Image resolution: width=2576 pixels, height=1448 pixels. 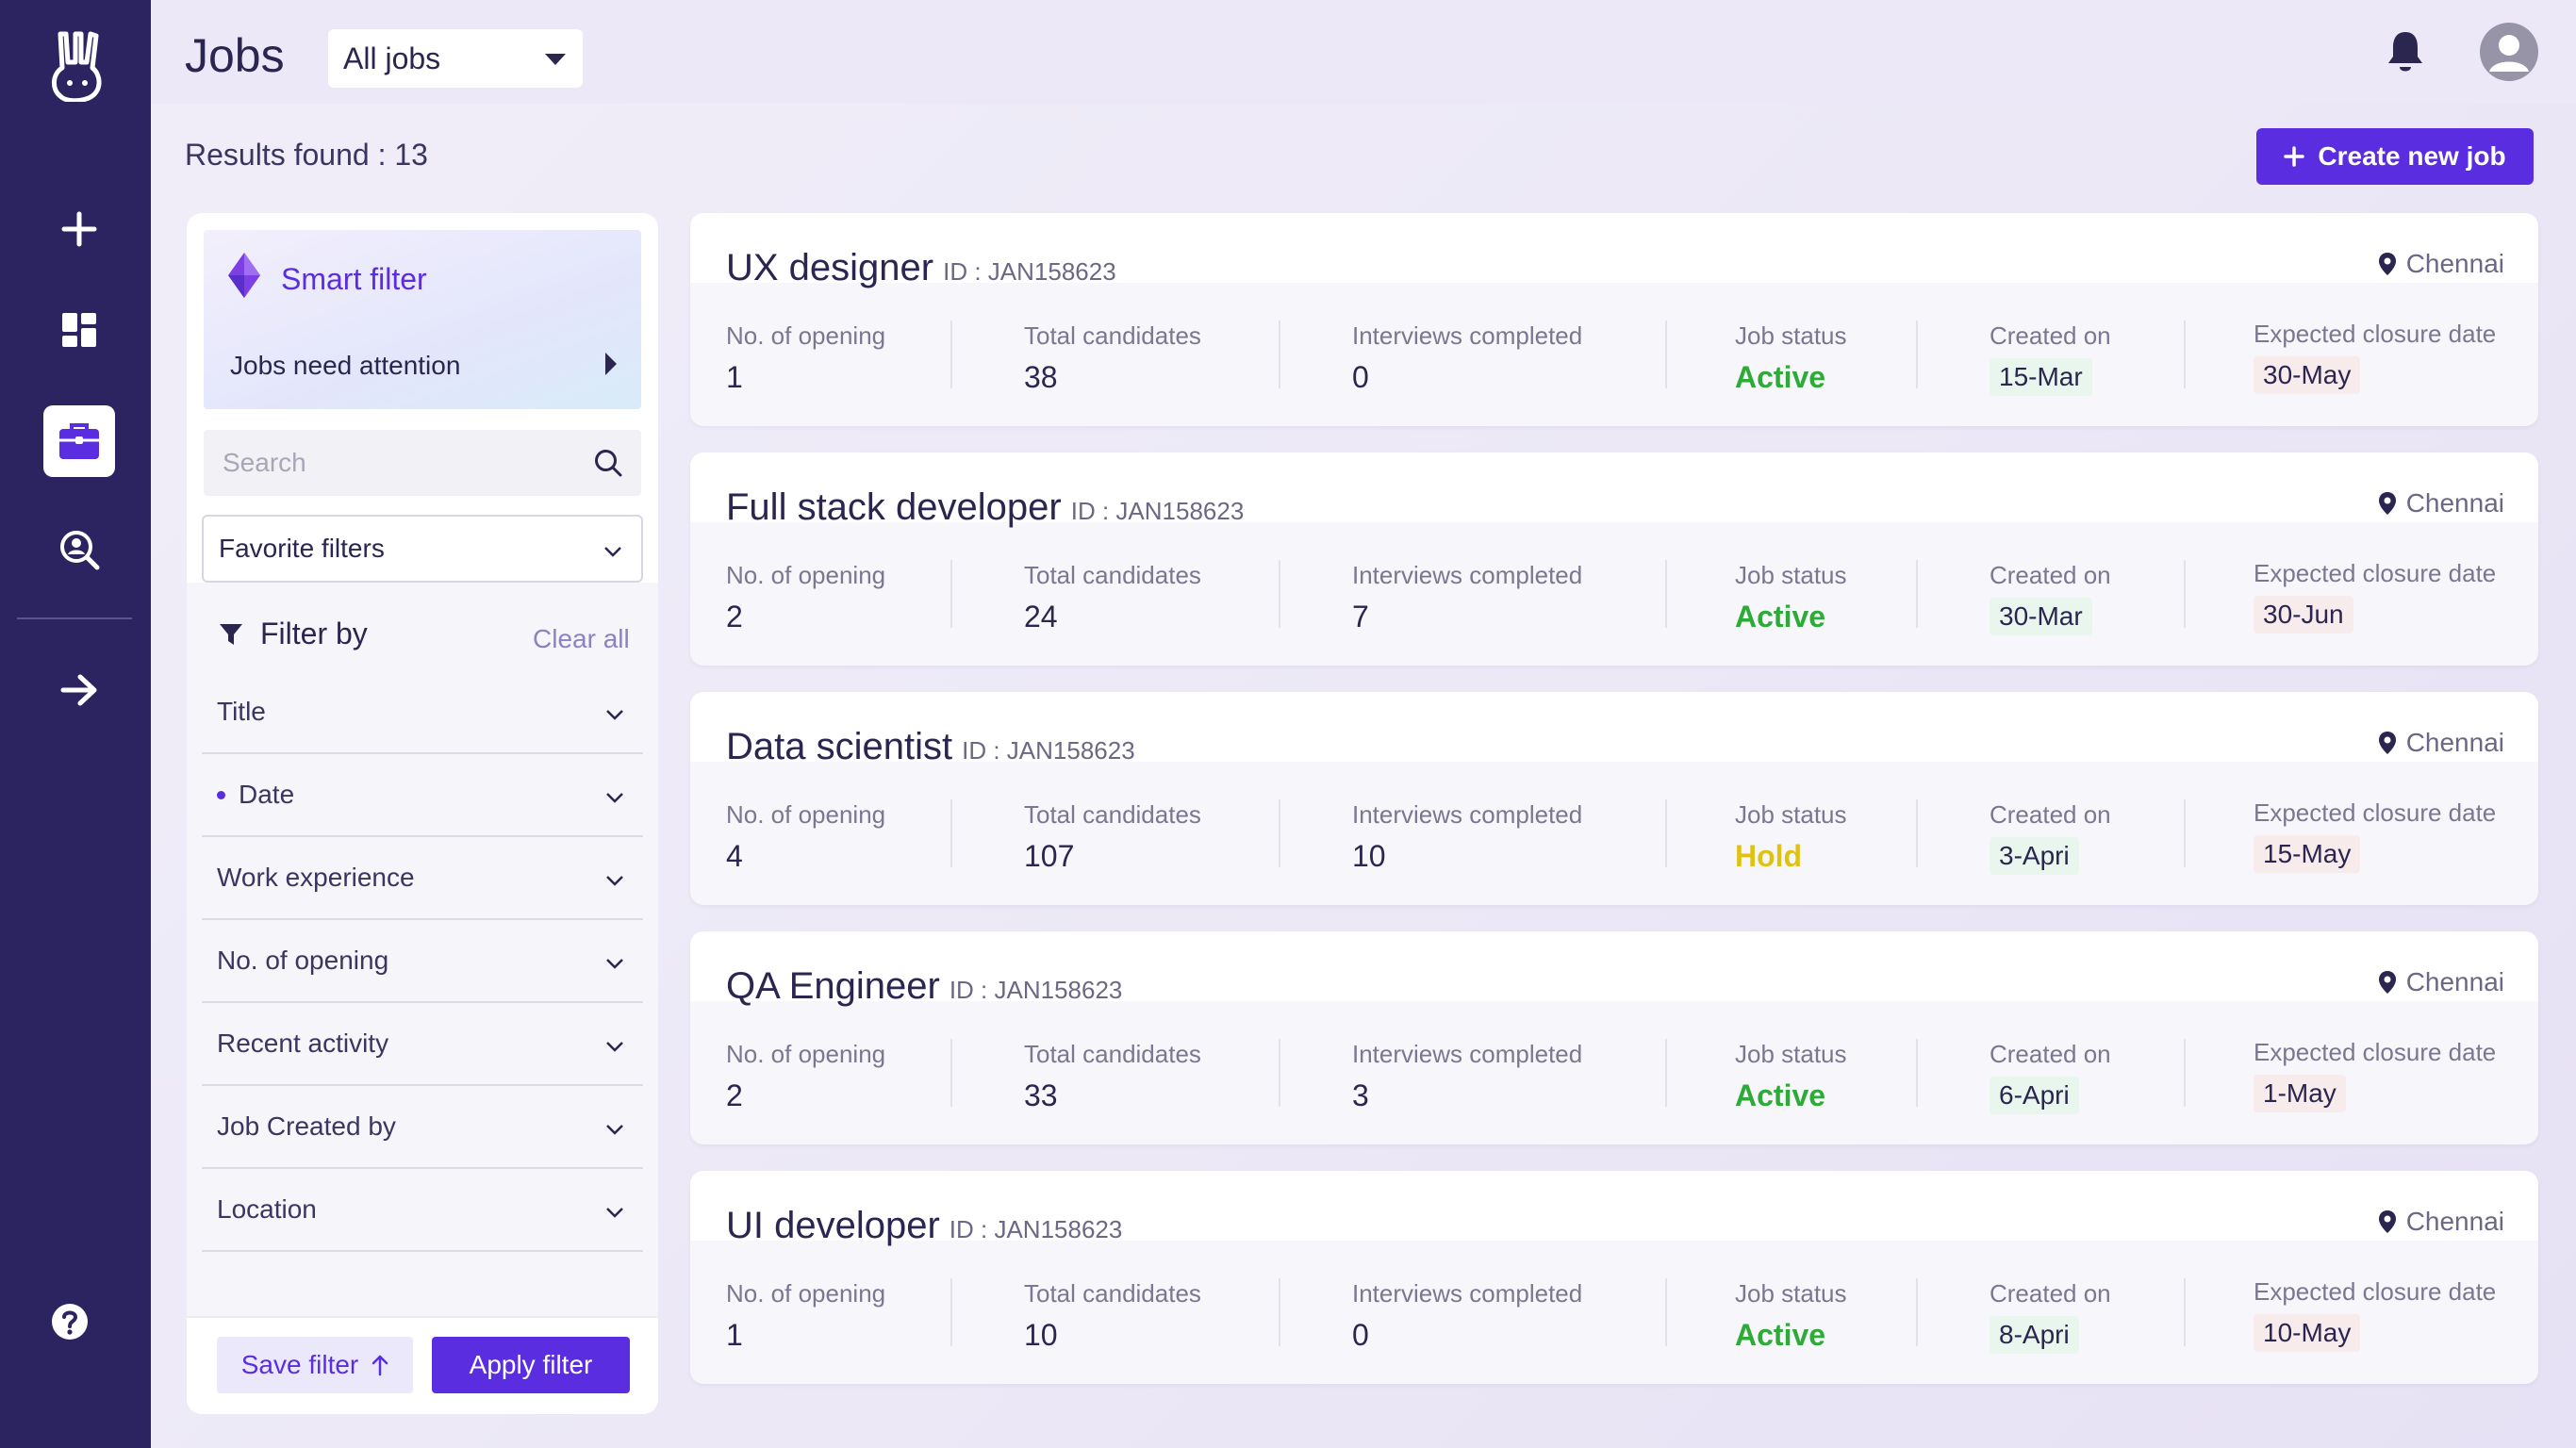 I want to click on interviews-cell: Interviews completed 0, so click(x=1467, y=1316).